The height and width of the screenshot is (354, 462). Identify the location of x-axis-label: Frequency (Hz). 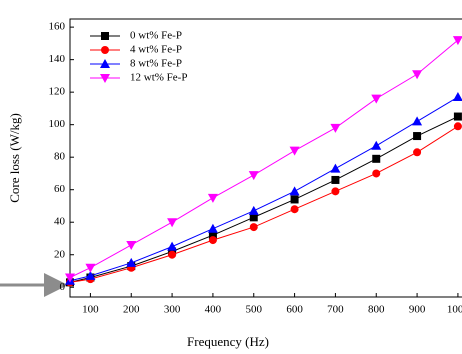
(228, 341).